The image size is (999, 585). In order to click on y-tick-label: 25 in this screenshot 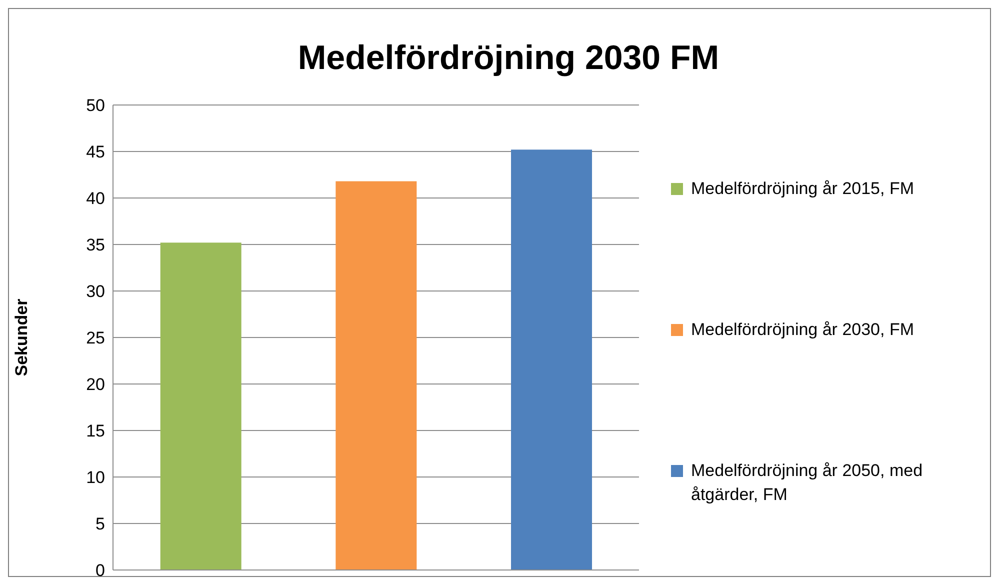, I will do `click(95, 338)`.